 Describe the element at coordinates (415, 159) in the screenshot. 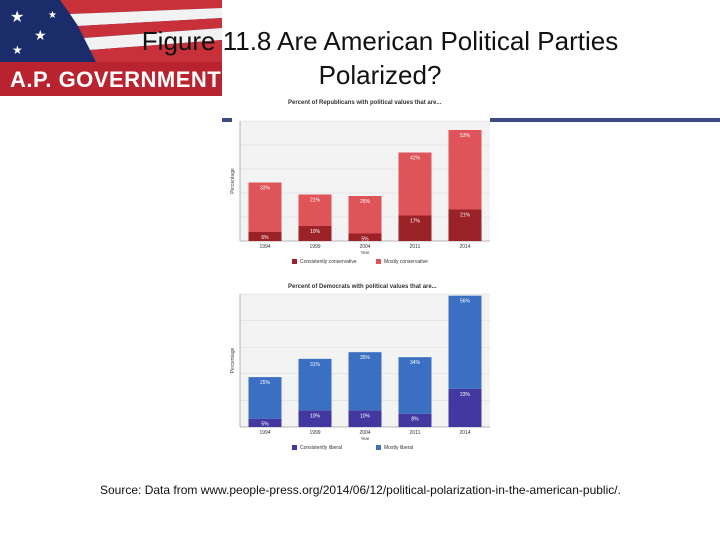

I see `rep-data-label: 42%` at that location.